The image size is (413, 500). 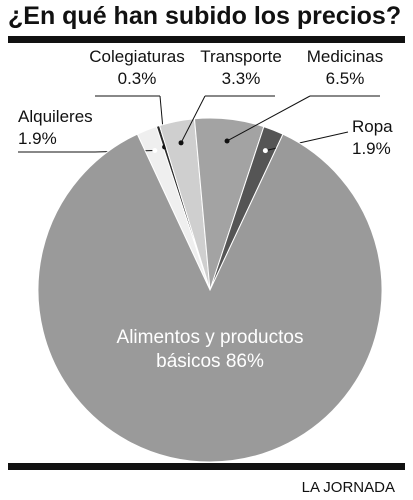 I want to click on category-label: Alquileres, so click(x=55, y=116).